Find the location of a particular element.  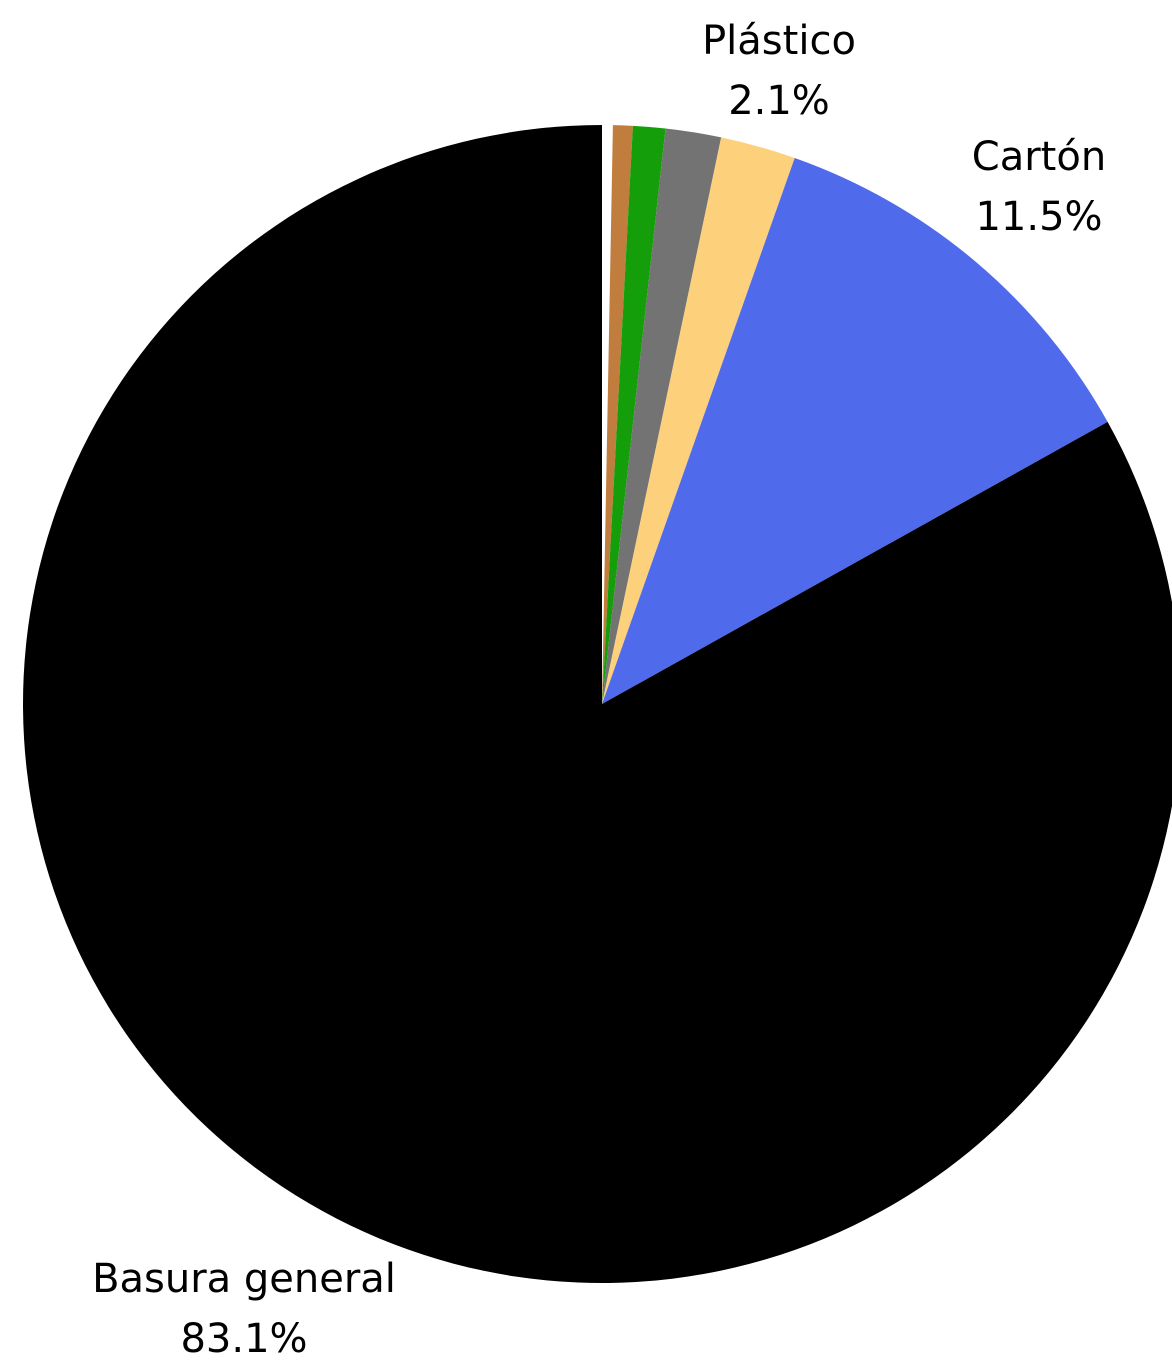

label-plastico: Plástico is located at coordinates (779, 41).